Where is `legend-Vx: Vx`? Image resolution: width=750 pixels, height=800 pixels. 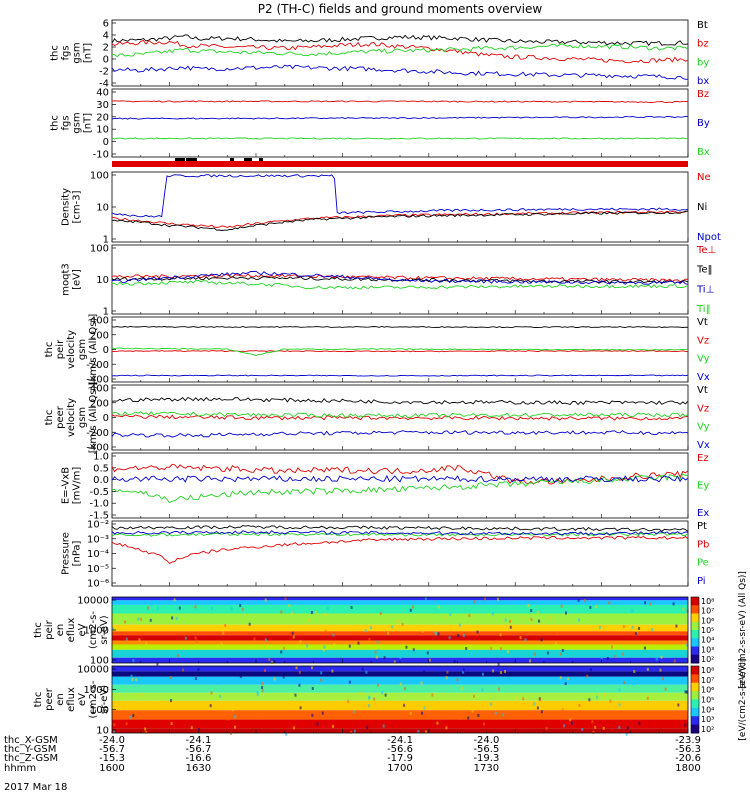 legend-Vx: Vx is located at coordinates (703, 377).